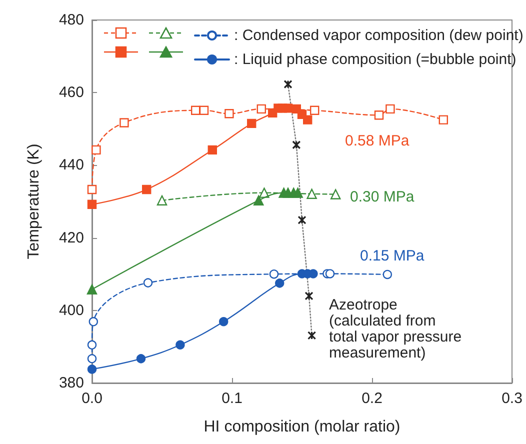  I want to click on y-tick-label: 460, so click(71, 93).